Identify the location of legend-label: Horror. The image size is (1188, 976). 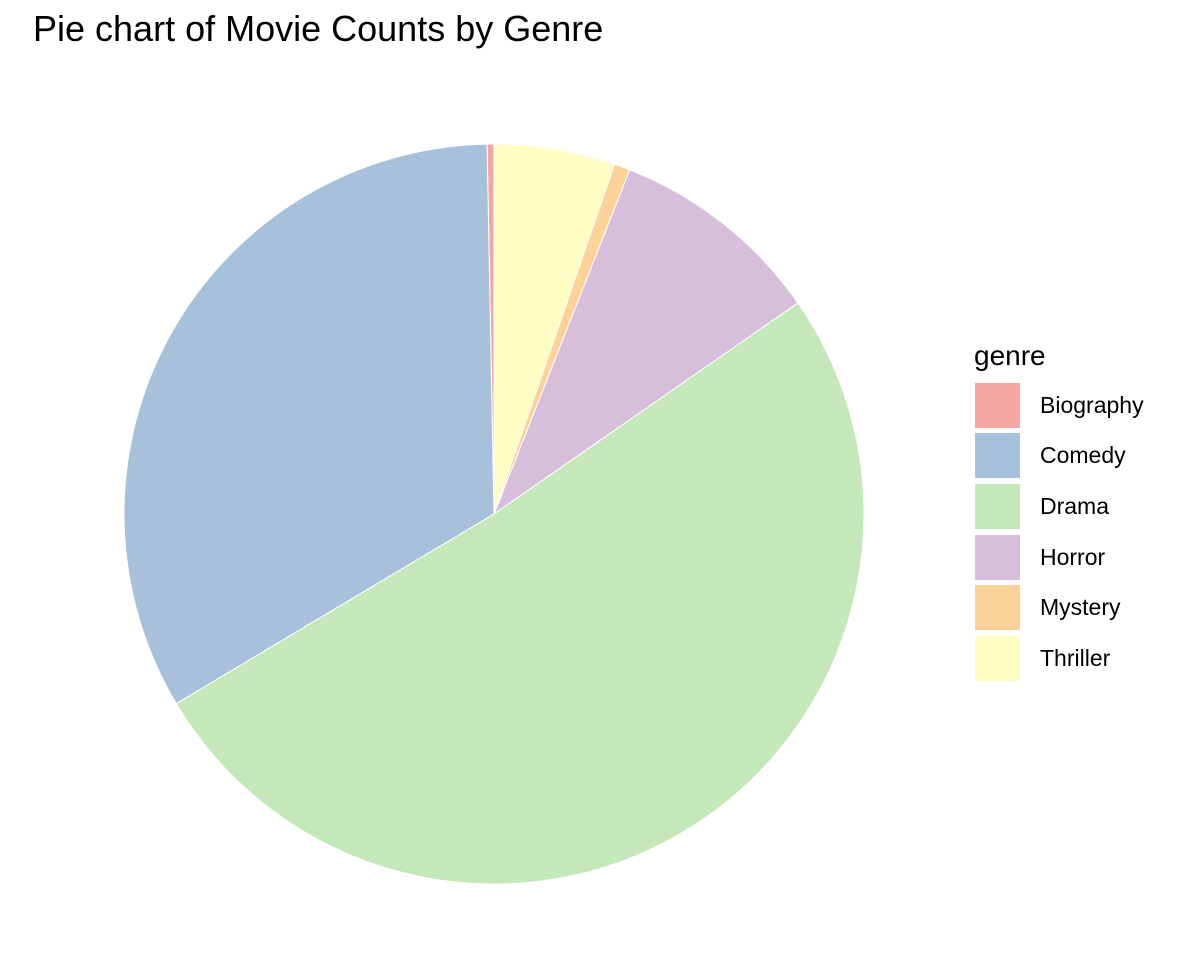
(1073, 556).